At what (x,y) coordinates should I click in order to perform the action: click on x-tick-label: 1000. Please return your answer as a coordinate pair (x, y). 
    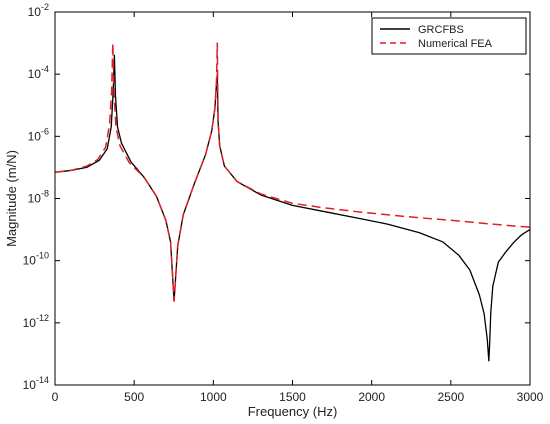
    Looking at the image, I should click on (213, 397).